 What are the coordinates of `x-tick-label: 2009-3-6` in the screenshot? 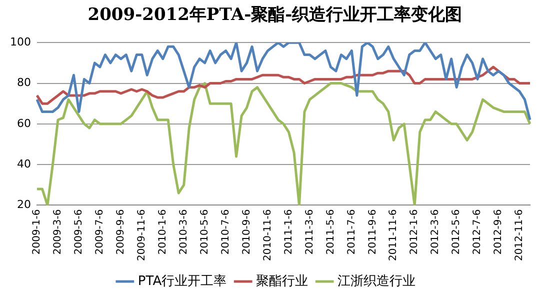 It's located at (58, 232).